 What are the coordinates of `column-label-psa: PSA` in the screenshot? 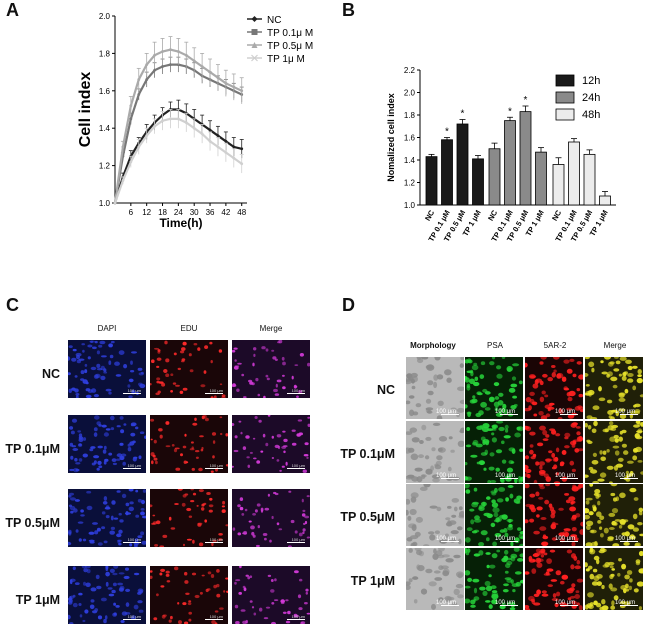 It's located at (494, 345).